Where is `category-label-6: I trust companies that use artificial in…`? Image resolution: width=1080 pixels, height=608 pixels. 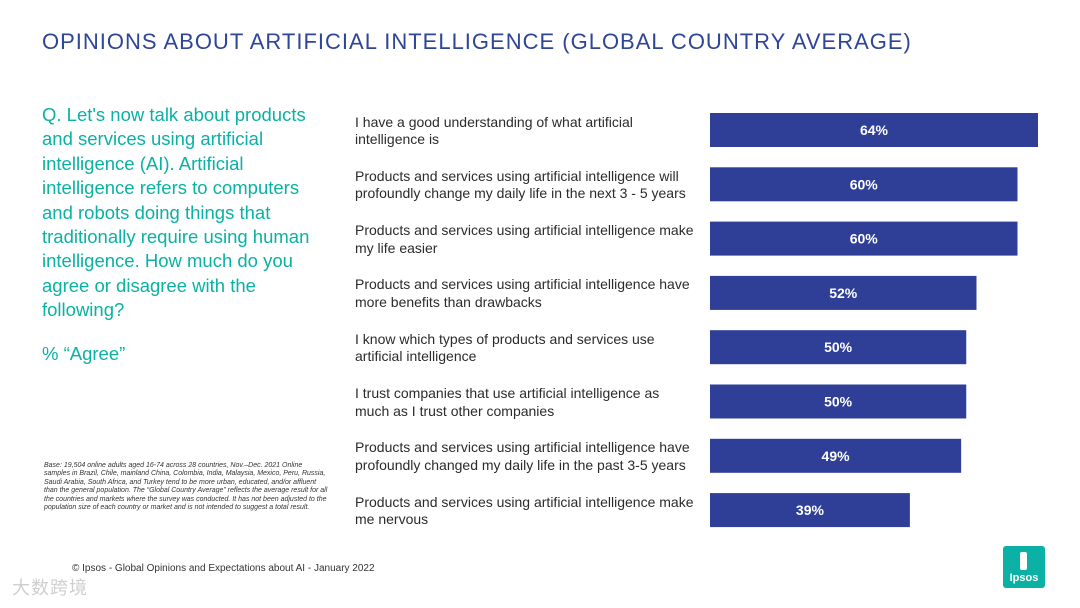
category-label-6: I trust companies that use artificial in… is located at coordinates (507, 402).